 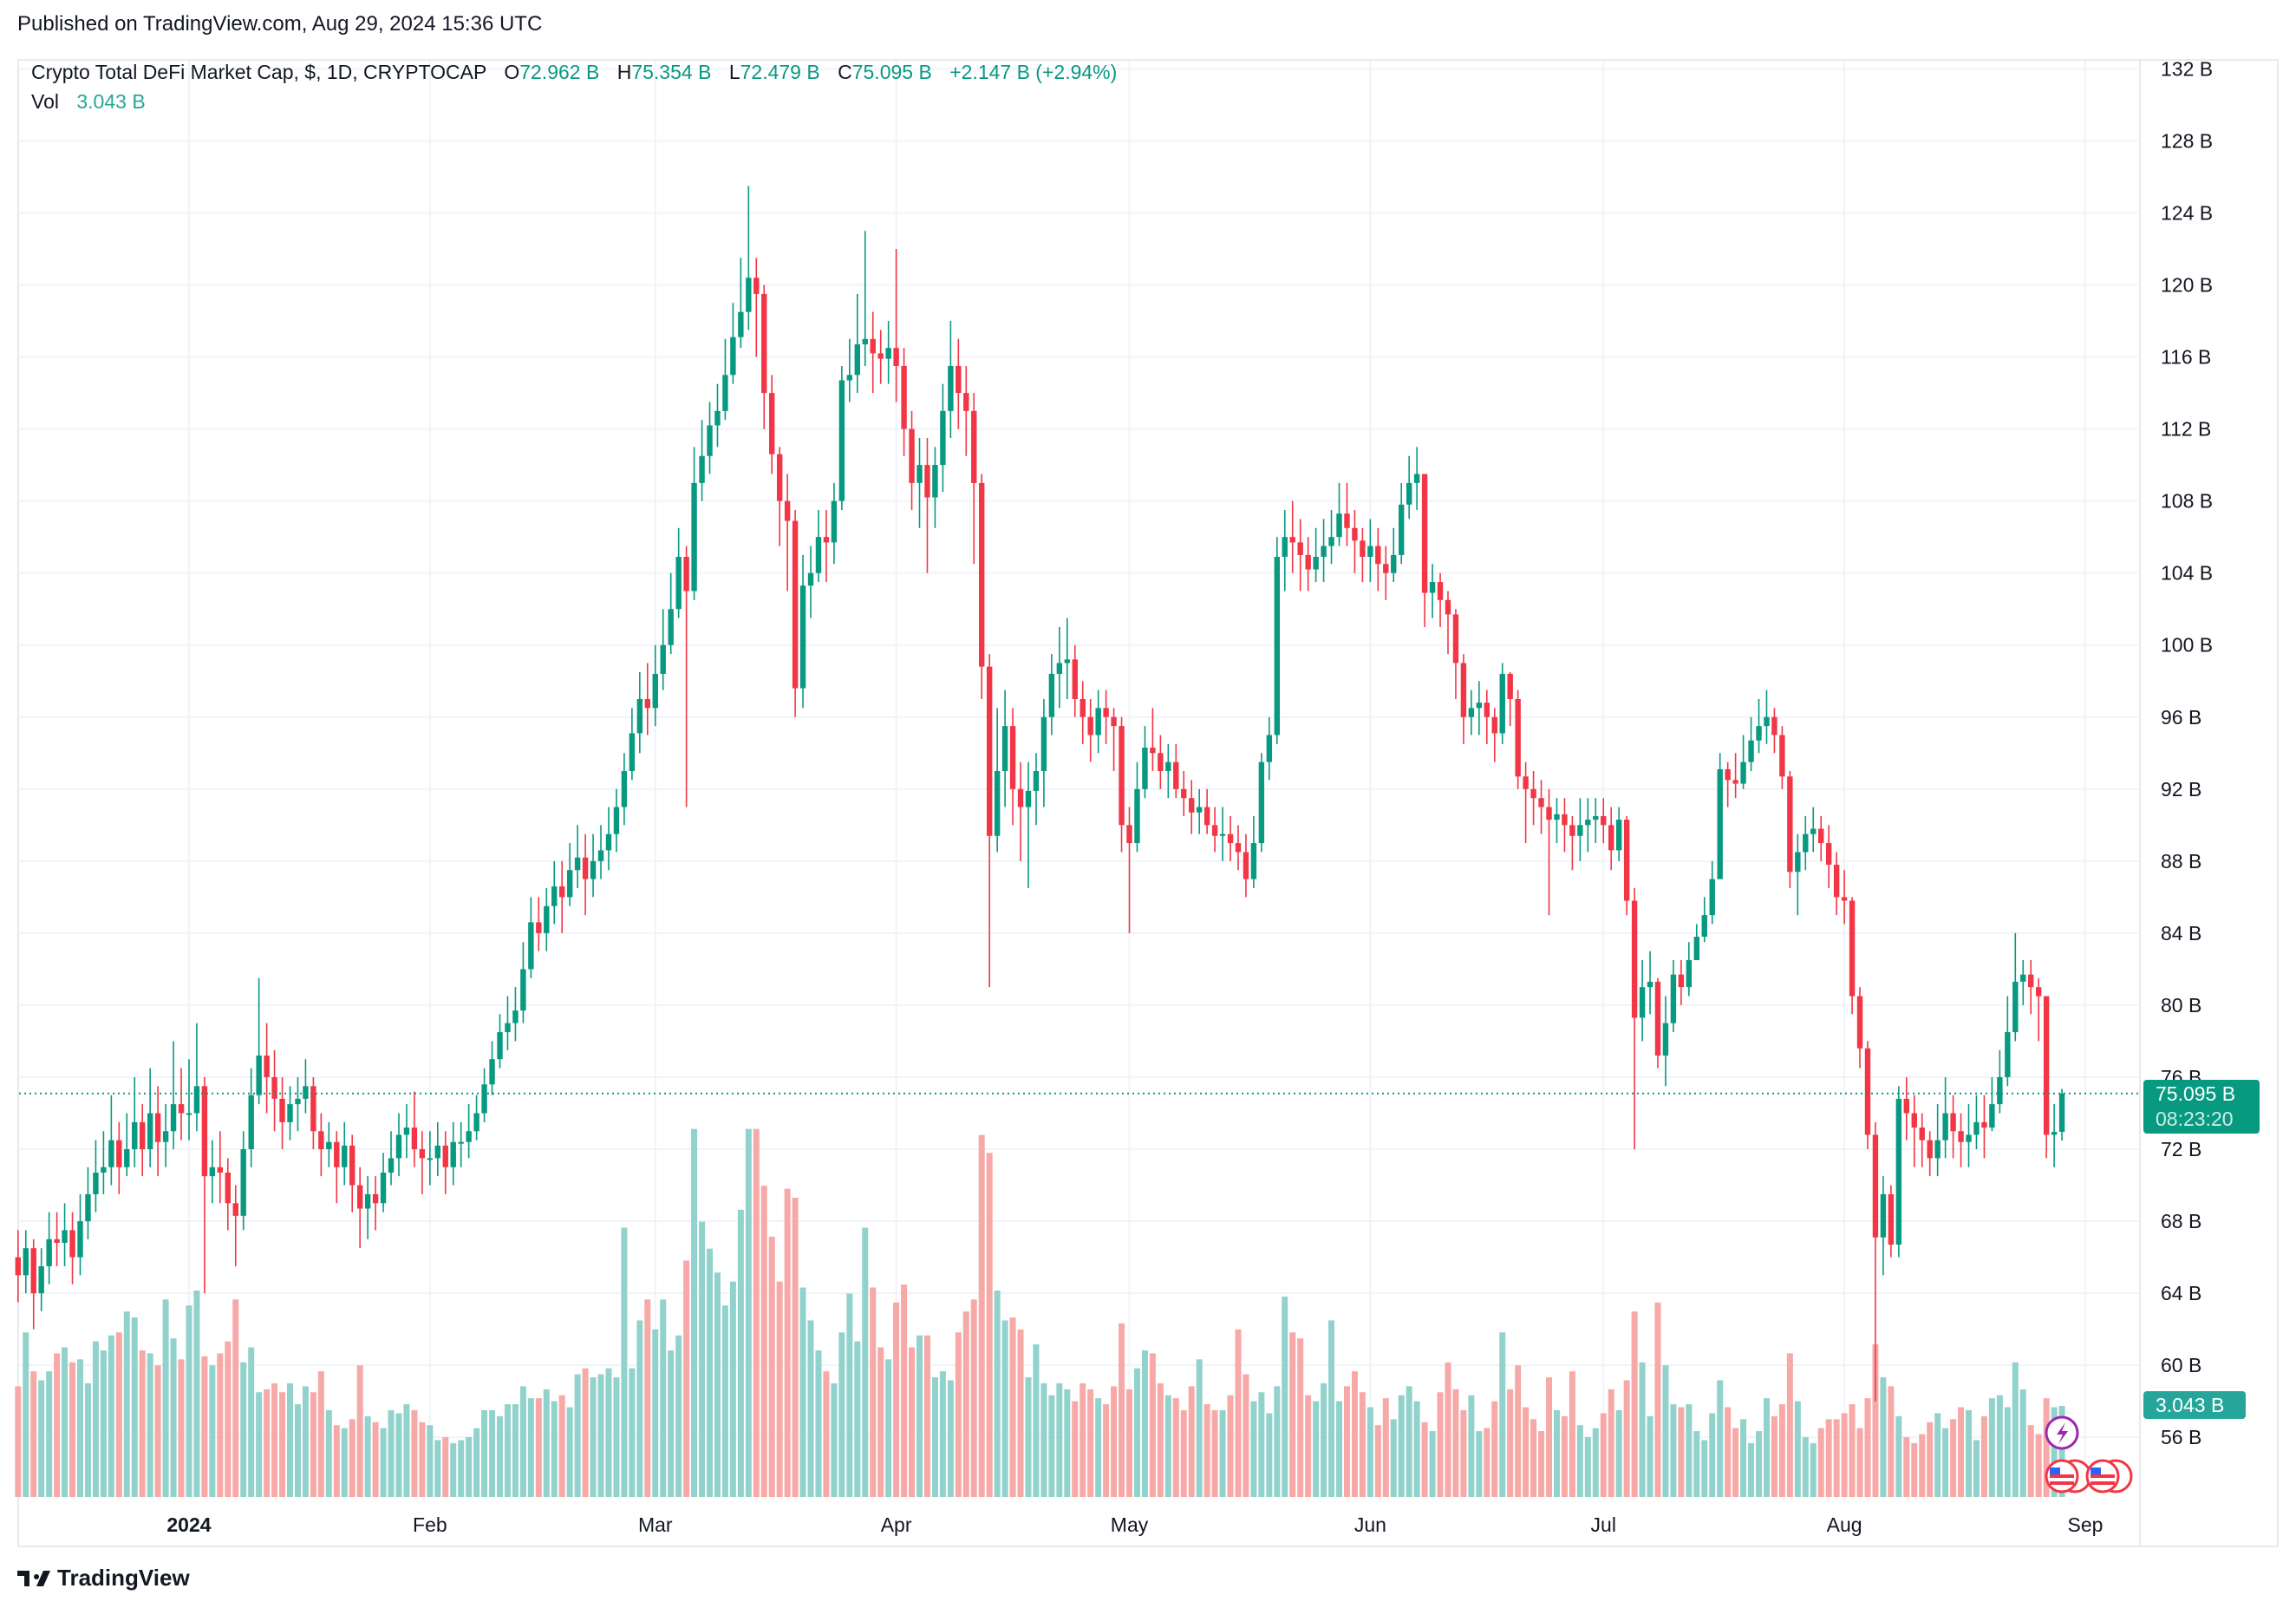 I want to click on tradingview-logo: TradingView, so click(x=103, y=1578).